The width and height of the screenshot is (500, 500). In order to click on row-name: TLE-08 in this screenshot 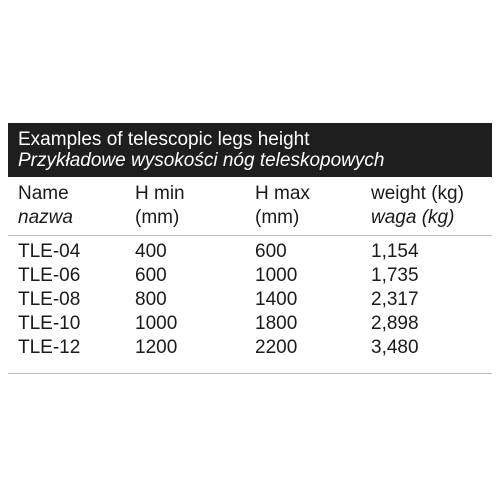, I will do `click(49, 299)`.